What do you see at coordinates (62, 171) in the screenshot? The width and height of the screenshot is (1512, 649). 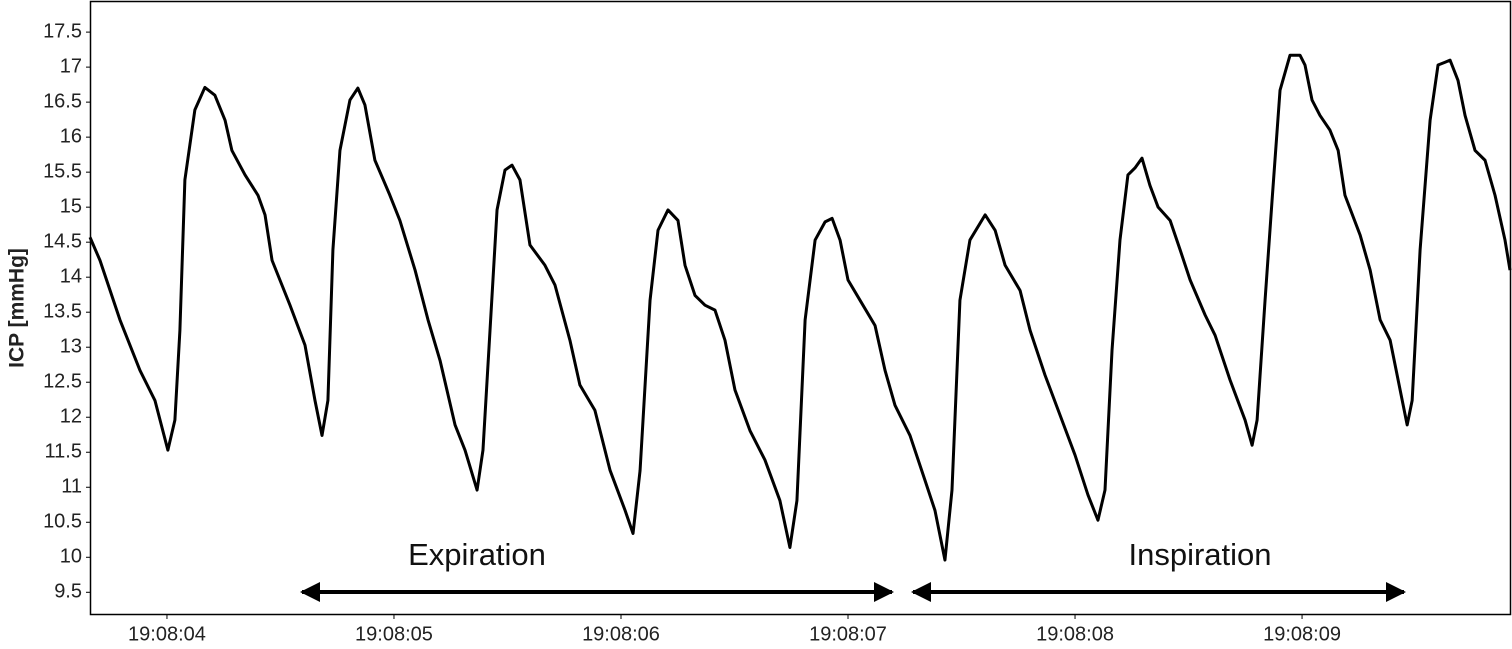 I see `y-tick-label: 15.5` at bounding box center [62, 171].